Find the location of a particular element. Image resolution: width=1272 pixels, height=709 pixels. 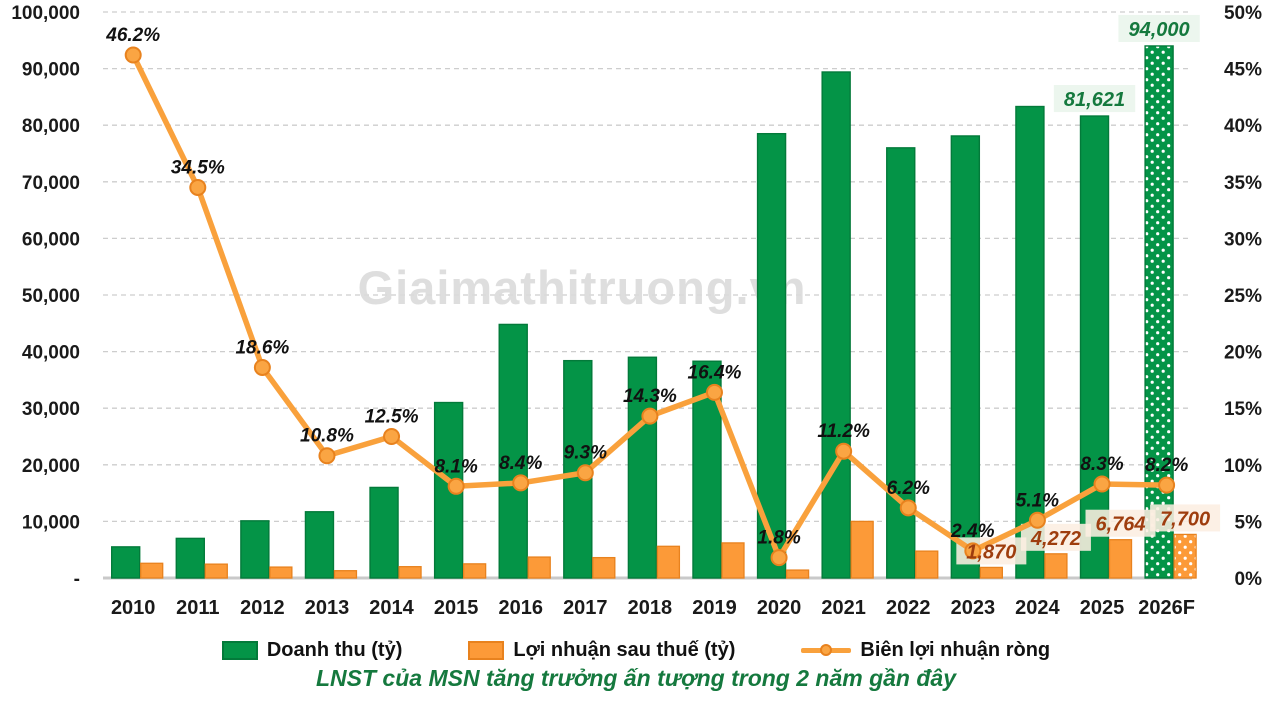

svg-text: 2013 is located at coordinates (327, 608).